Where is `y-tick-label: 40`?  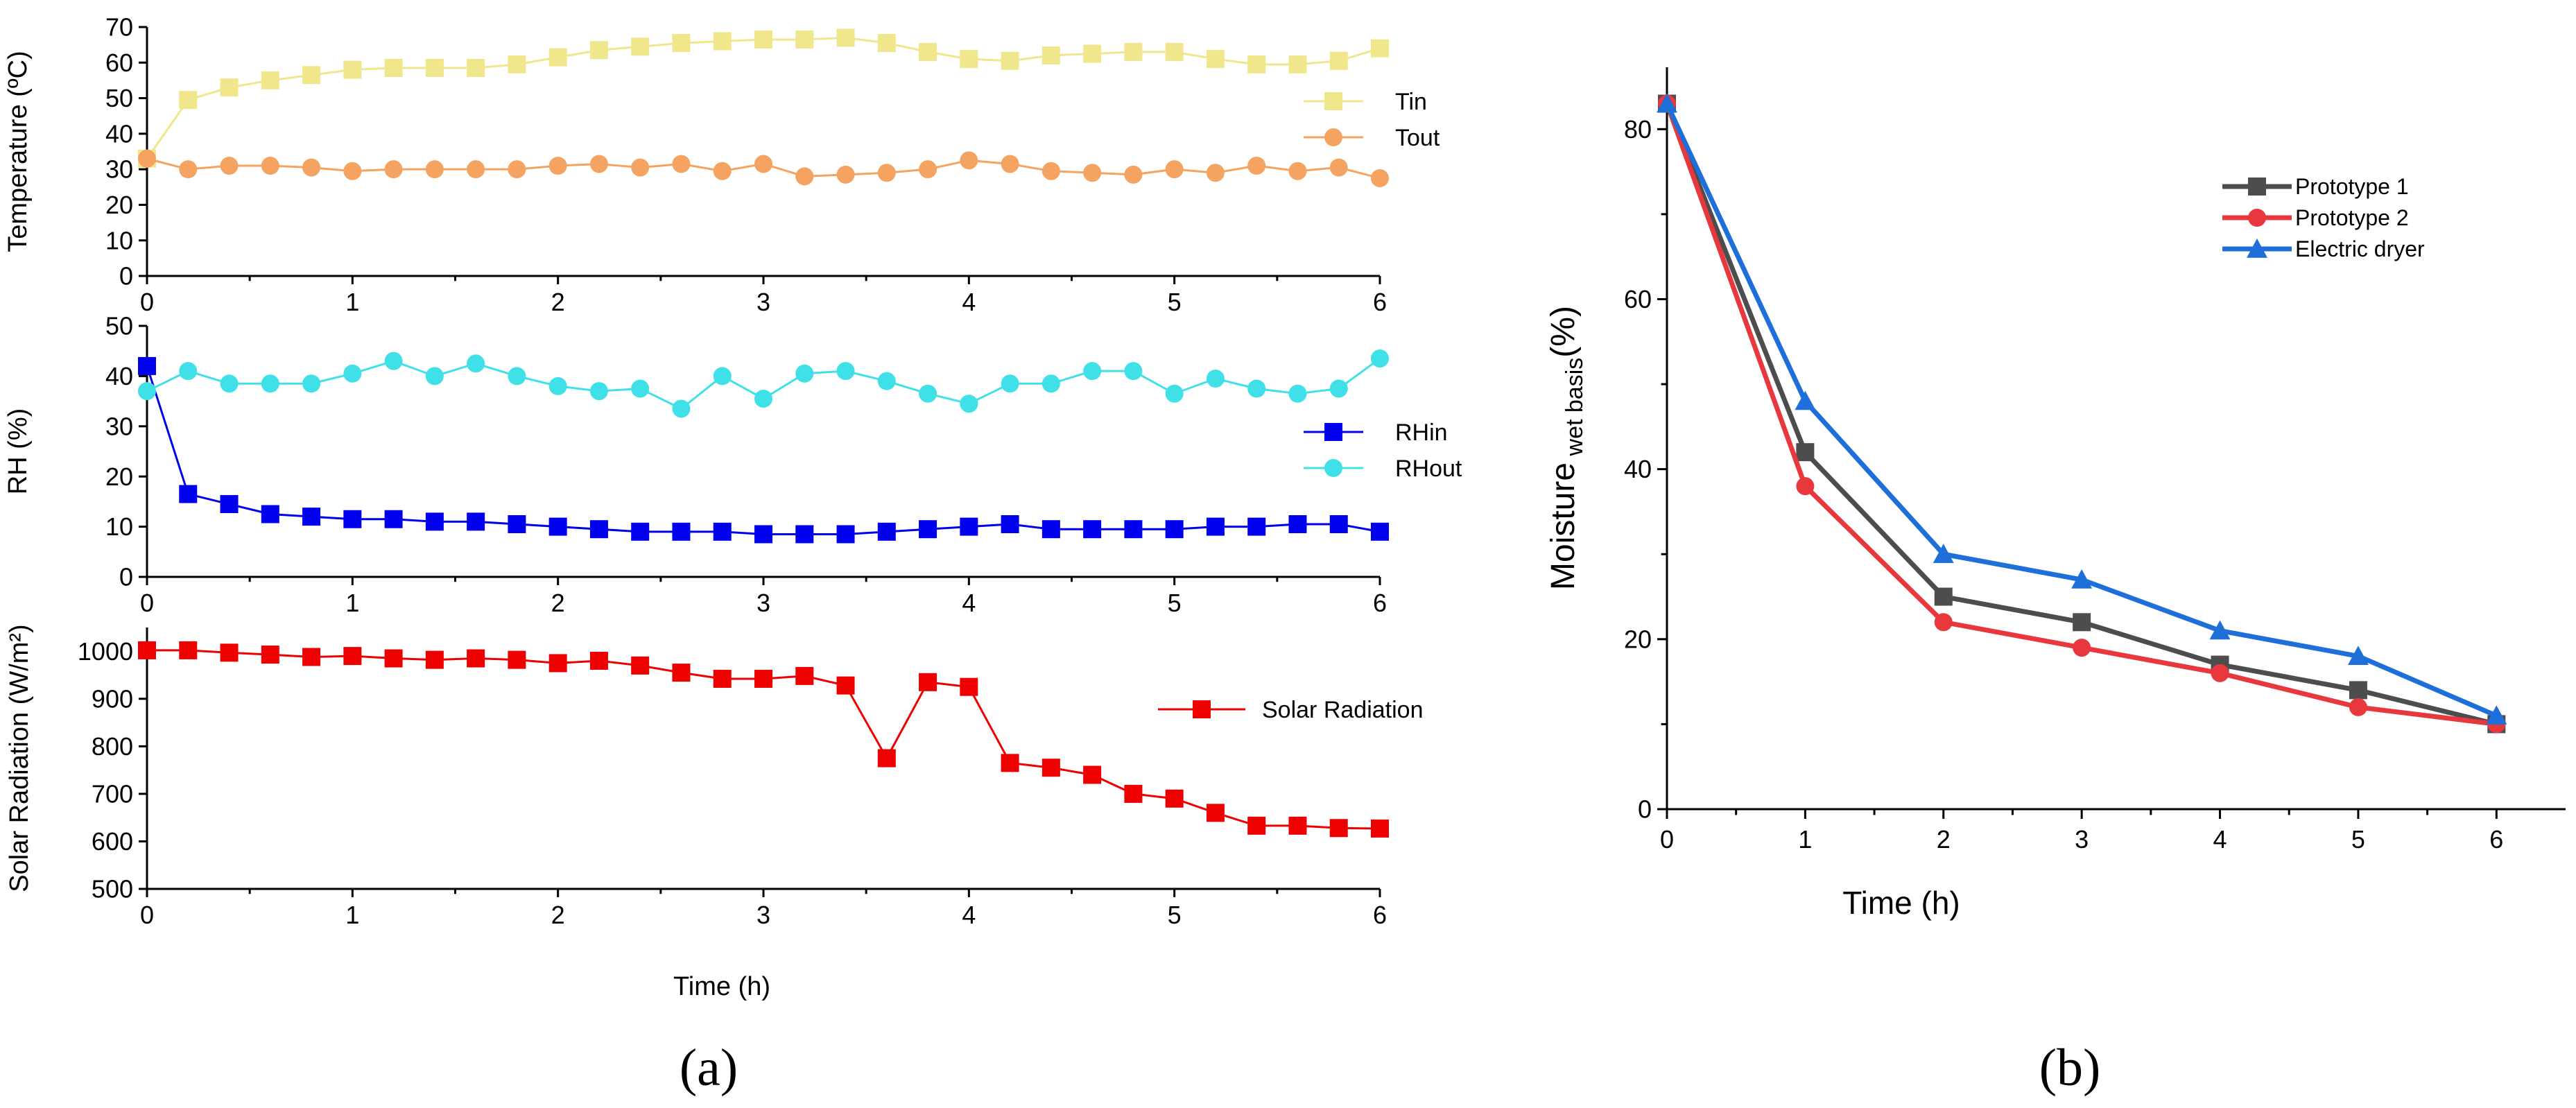 y-tick-label: 40 is located at coordinates (119, 133).